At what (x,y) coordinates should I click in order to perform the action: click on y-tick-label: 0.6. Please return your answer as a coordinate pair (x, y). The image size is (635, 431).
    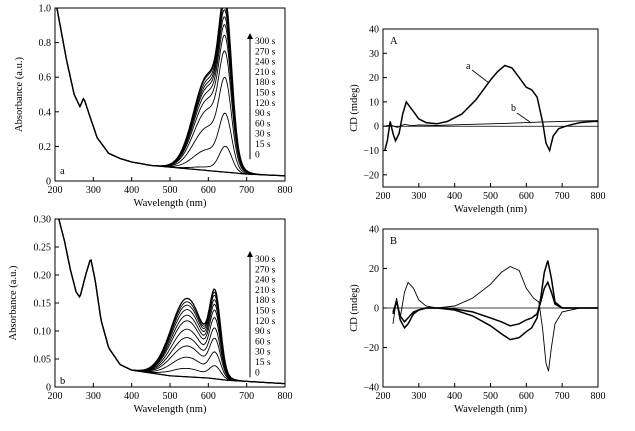
    Looking at the image, I should click on (45, 78).